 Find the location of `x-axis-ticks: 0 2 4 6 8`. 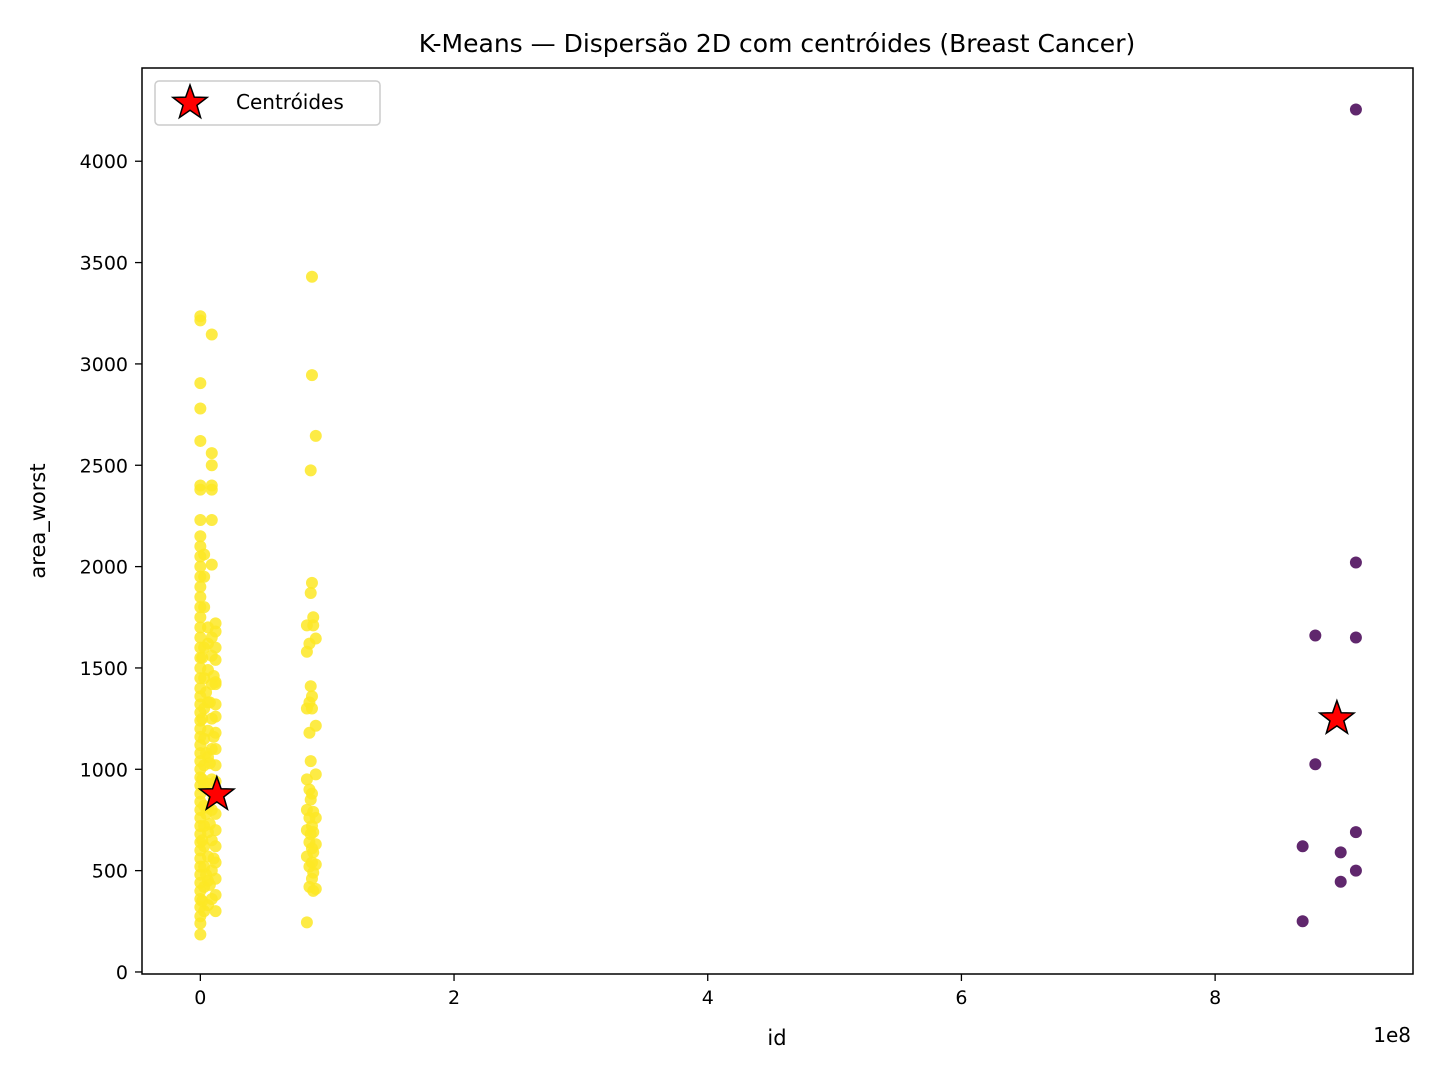

x-axis-ticks: 0 2 4 6 8 is located at coordinates (707, 991).